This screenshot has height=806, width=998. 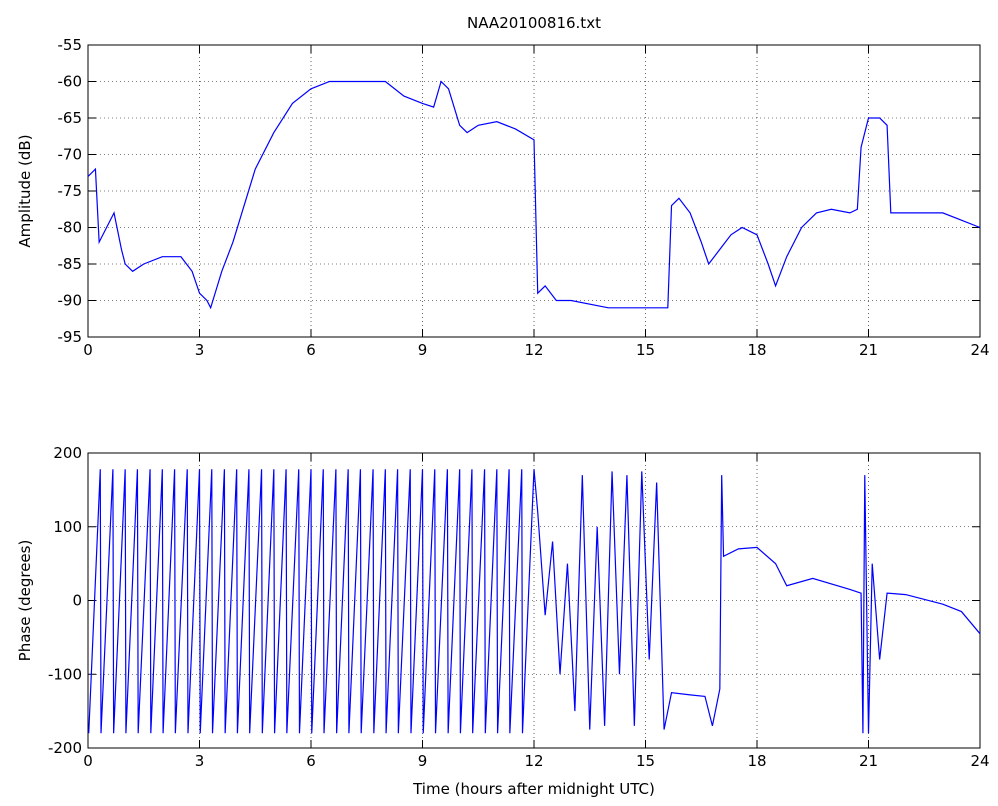 What do you see at coordinates (533, 789) in the screenshot?
I see `x-axis-label: Time (hours after midnight UTC)` at bounding box center [533, 789].